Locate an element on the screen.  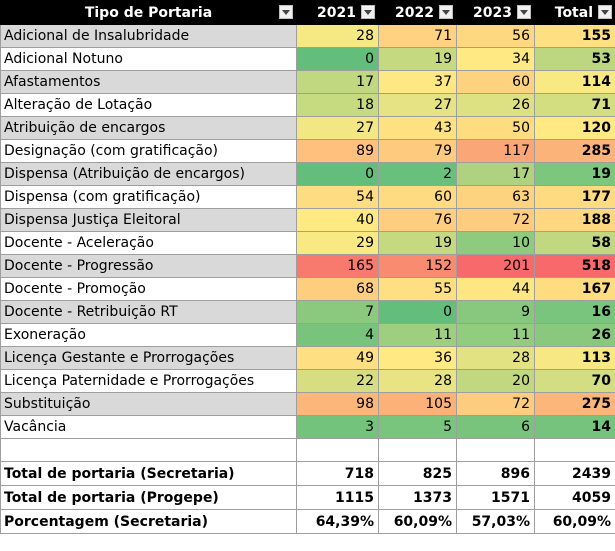
total-cell: 120 is located at coordinates (574, 128).